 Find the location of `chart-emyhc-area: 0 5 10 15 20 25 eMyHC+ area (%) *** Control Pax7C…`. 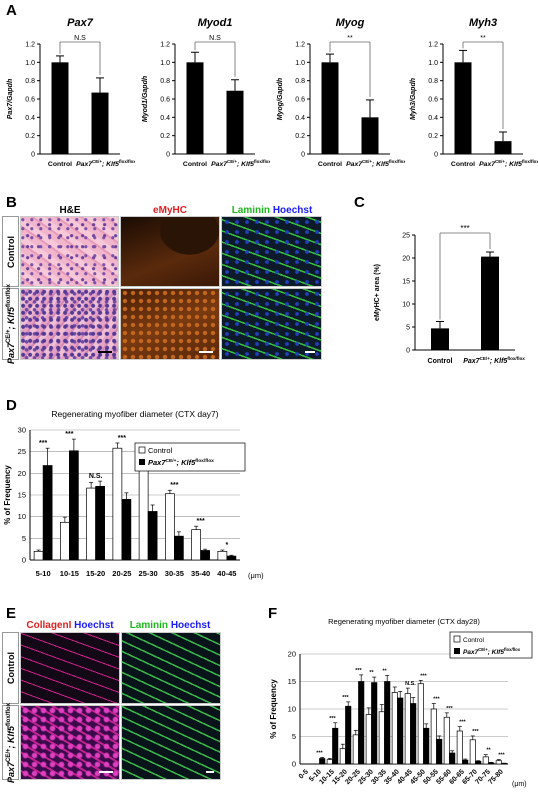

chart-emyhc-area: 0 5 10 15 20 25 eMyHC+ area (%) *** Control Pax7C… is located at coordinates (449, 294).